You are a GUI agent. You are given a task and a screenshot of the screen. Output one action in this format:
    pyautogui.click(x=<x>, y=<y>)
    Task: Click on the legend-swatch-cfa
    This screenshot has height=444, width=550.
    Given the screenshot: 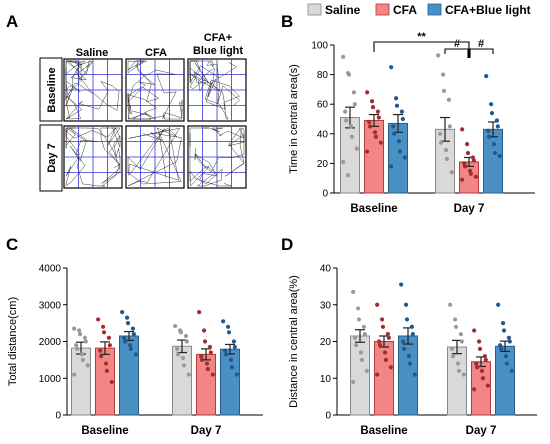 What is the action you would take?
    pyautogui.click(x=382, y=9)
    